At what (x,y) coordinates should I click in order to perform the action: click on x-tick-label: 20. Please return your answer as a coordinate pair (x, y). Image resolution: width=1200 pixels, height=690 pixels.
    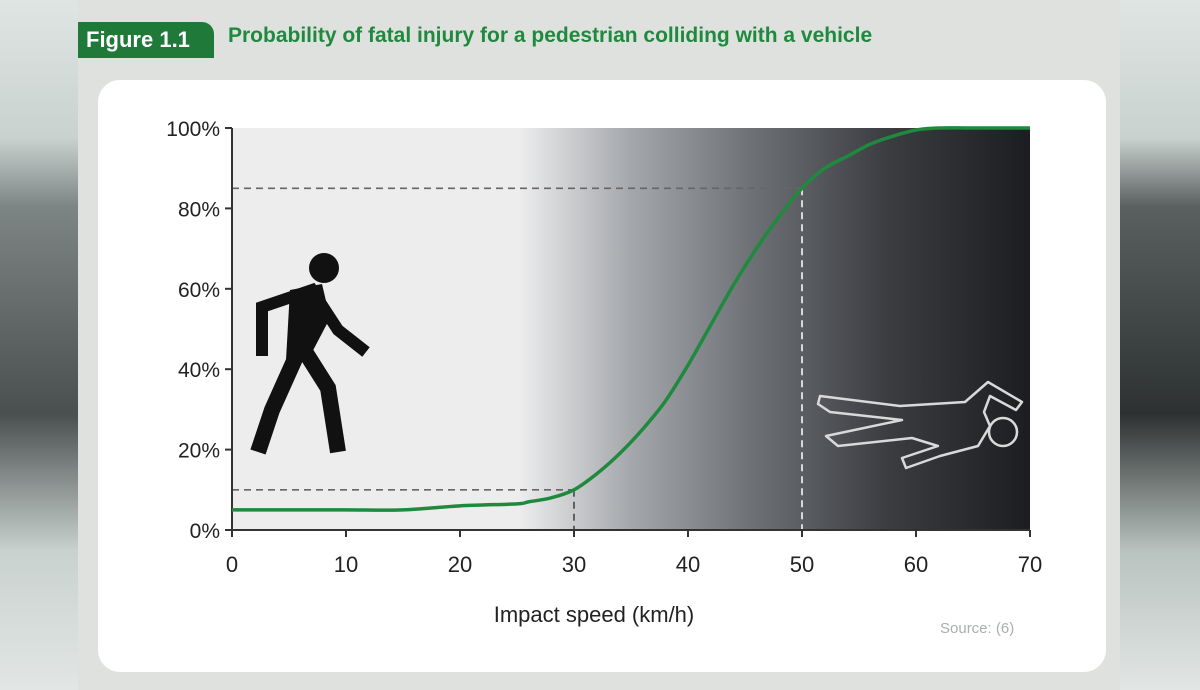
    Looking at the image, I should click on (460, 564).